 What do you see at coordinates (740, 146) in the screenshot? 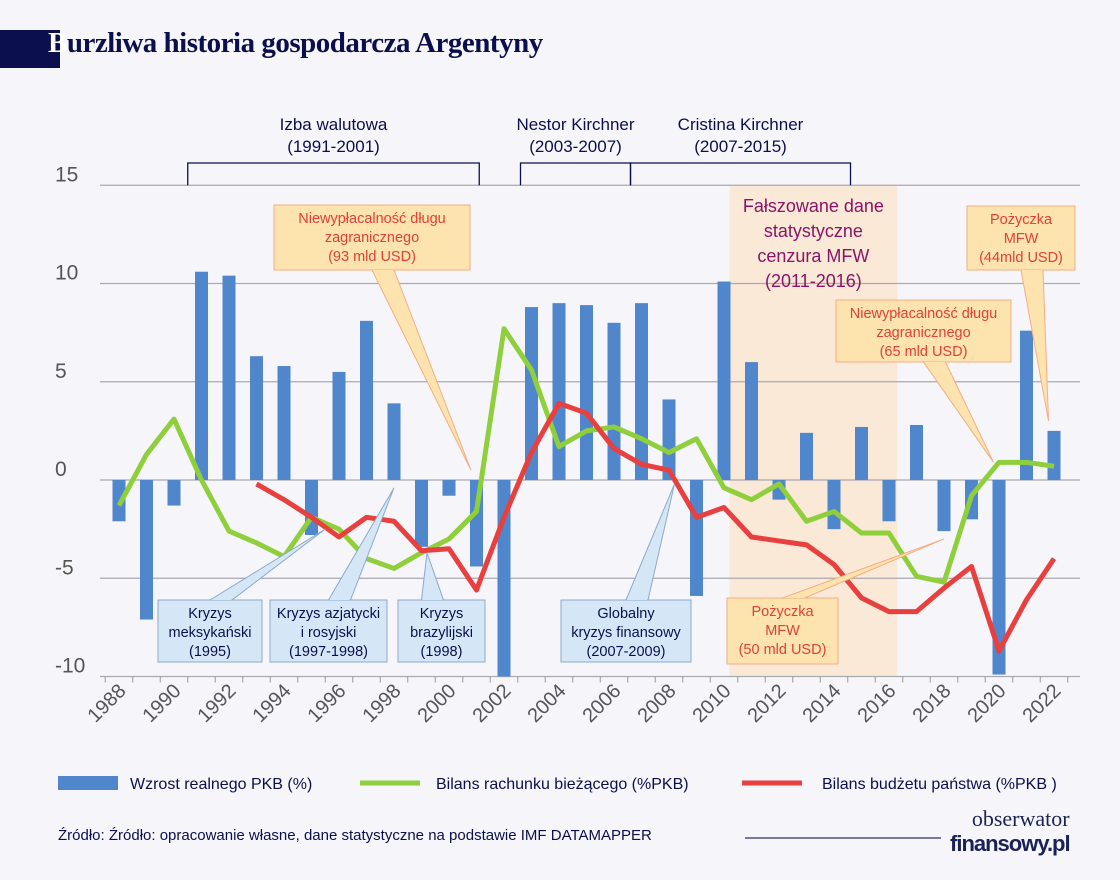
I see `period-label: (2007-2015)` at bounding box center [740, 146].